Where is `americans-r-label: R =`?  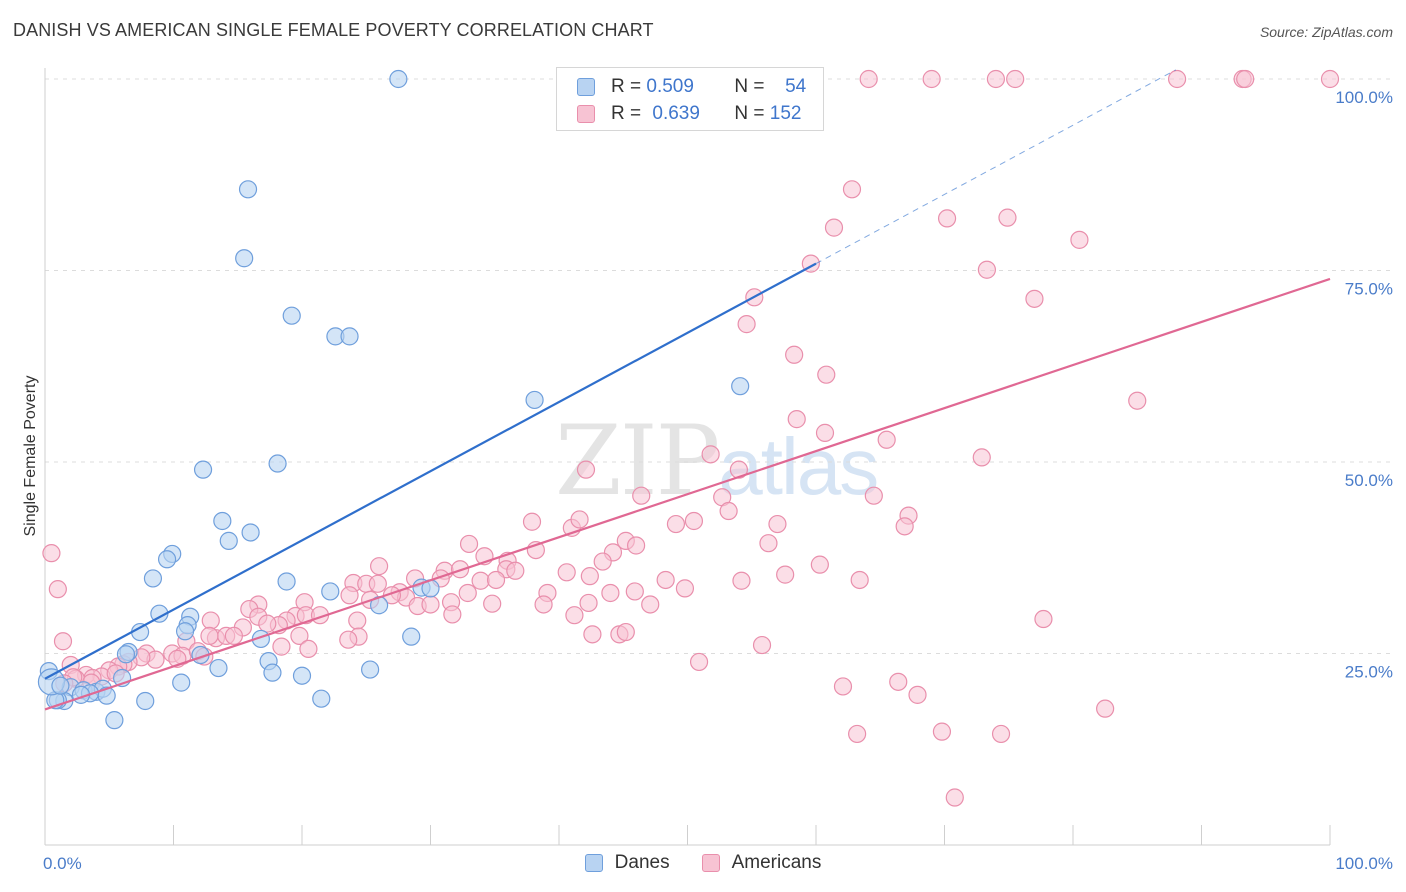 americans-r-label: R = is located at coordinates (626, 113).